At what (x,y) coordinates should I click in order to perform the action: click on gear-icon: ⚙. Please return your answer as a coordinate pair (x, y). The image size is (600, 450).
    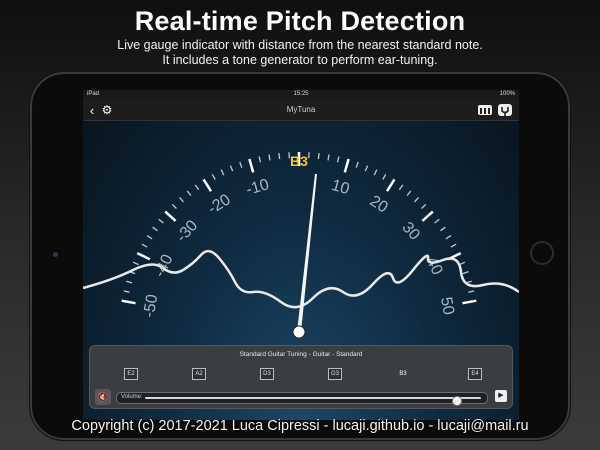
    Looking at the image, I should click on (107, 110).